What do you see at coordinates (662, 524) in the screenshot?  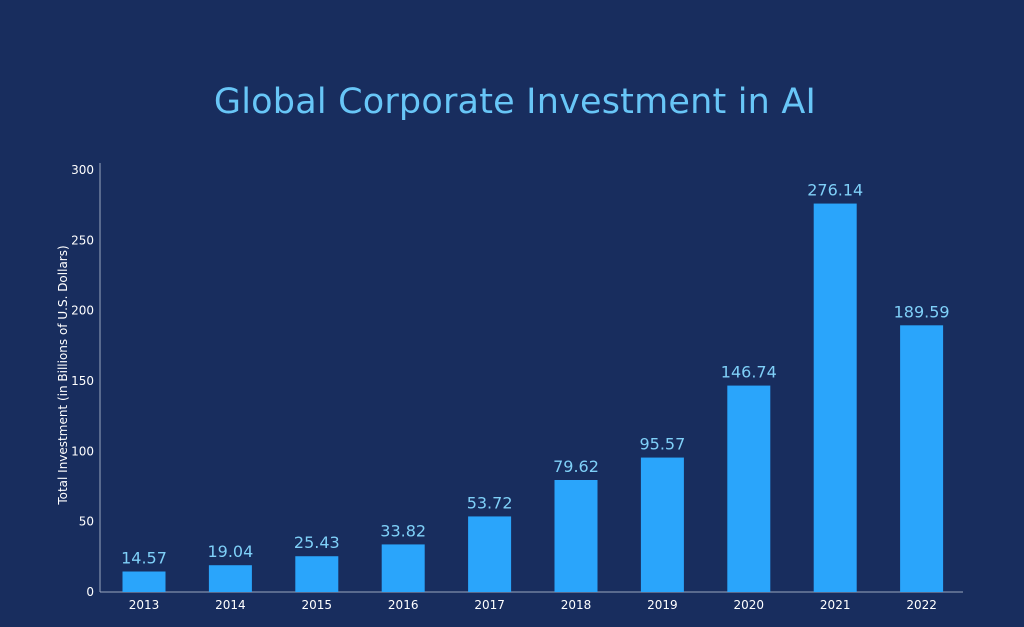 I see `bar-2019` at bounding box center [662, 524].